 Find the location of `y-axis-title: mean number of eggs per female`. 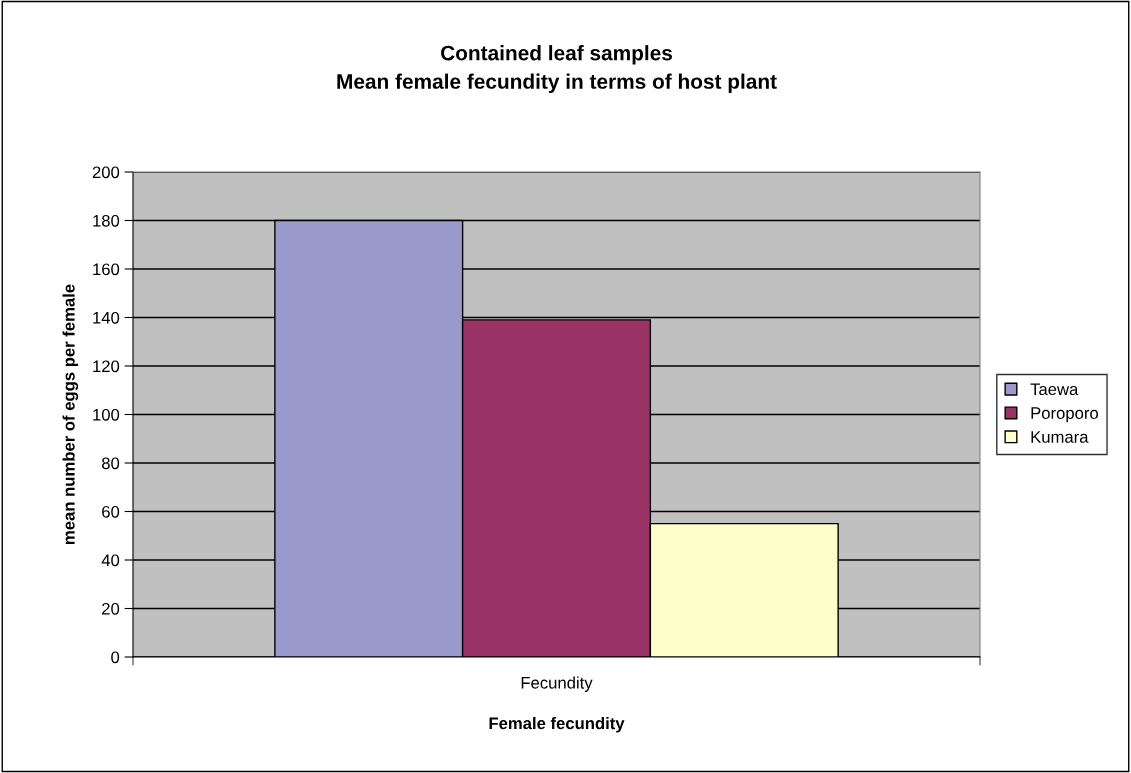

y-axis-title: mean number of eggs per female is located at coordinates (70, 414).